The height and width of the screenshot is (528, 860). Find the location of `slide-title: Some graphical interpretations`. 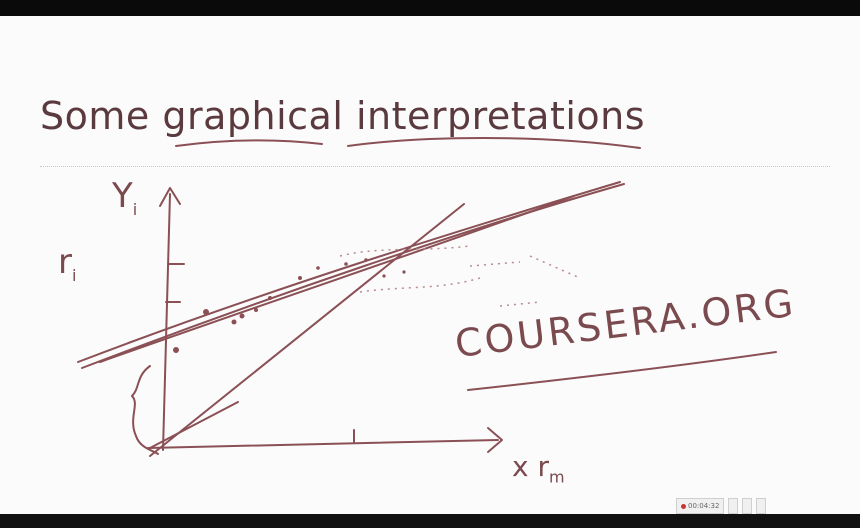

slide-title: Some graphical interpretations is located at coordinates (343, 116).